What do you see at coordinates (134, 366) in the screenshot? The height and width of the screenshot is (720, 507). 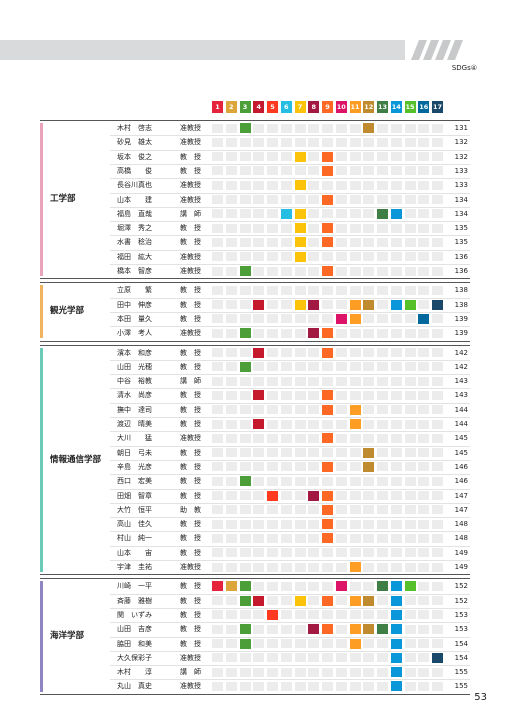 I see `member-name: 山田 光穂` at bounding box center [134, 366].